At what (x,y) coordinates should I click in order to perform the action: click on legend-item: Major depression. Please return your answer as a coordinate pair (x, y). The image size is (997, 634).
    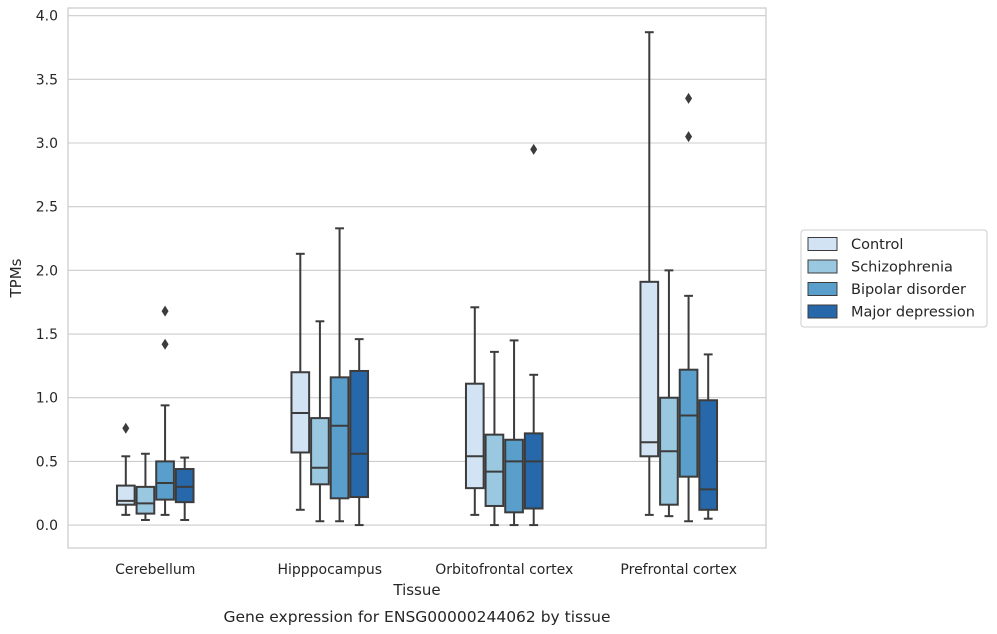
    Looking at the image, I should click on (891, 312).